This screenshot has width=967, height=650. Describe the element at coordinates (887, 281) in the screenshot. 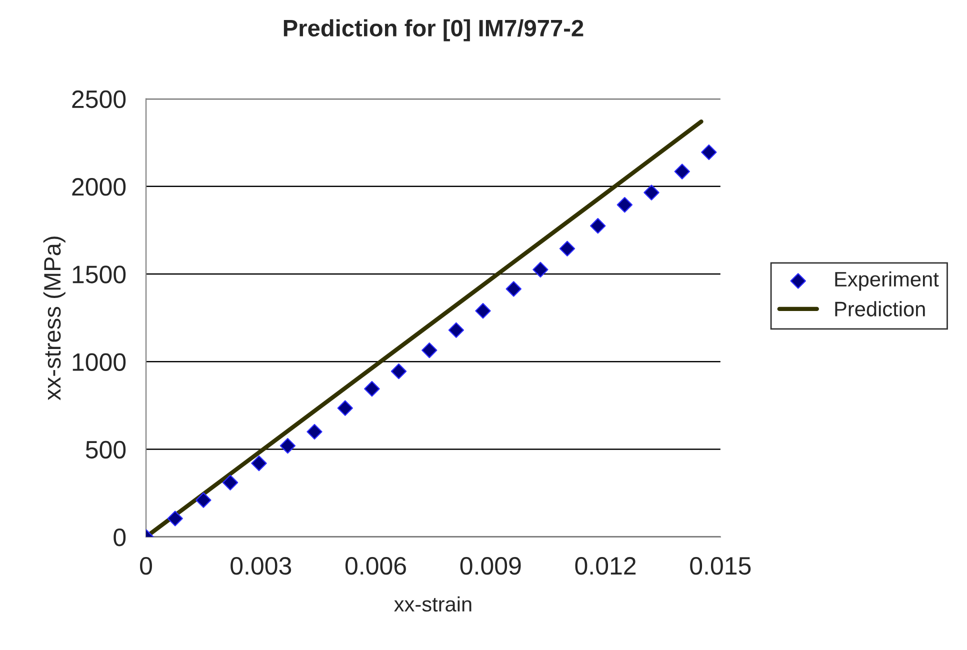

I see `legend-label: Experiment` at that location.